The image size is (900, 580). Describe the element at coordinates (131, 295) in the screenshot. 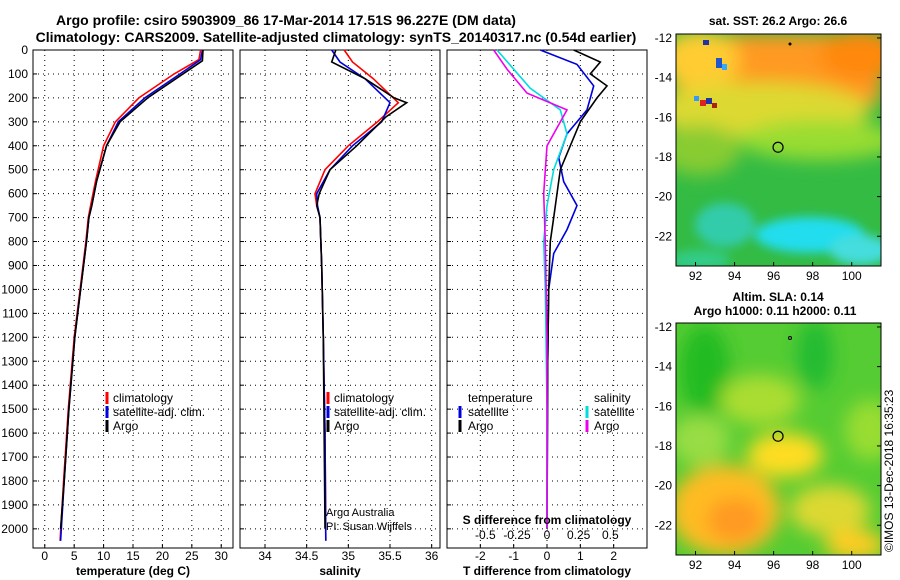

I see `temperature-series` at that location.